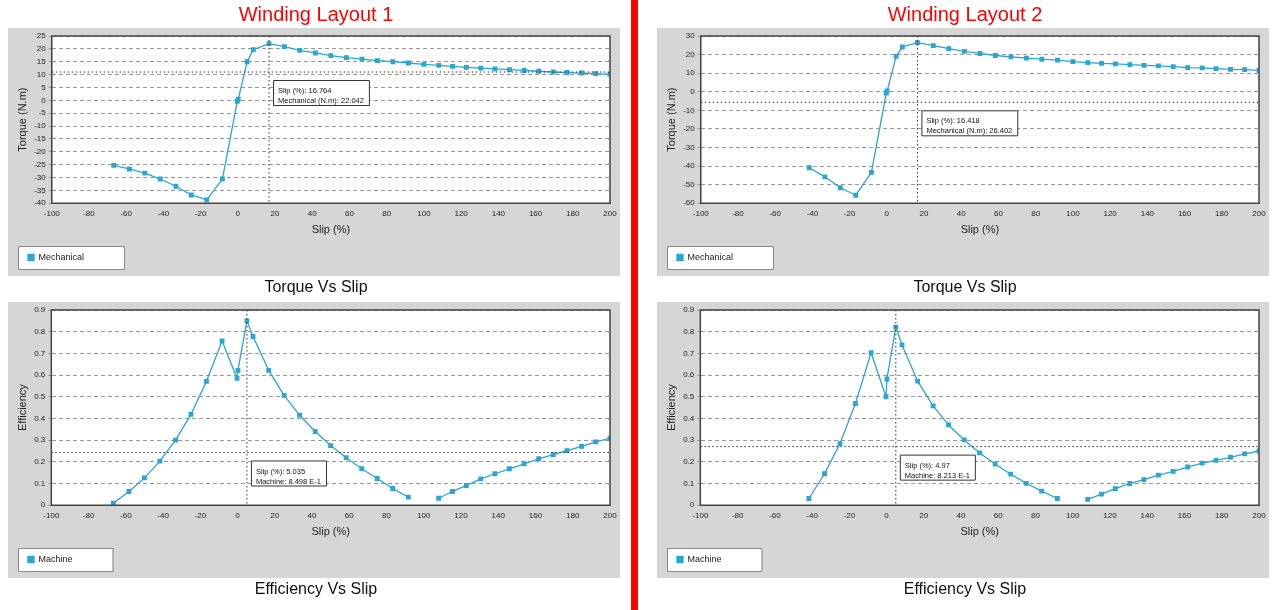 This screenshot has width=1282, height=610. I want to click on text: Torque Vs Slip, so click(965, 287).